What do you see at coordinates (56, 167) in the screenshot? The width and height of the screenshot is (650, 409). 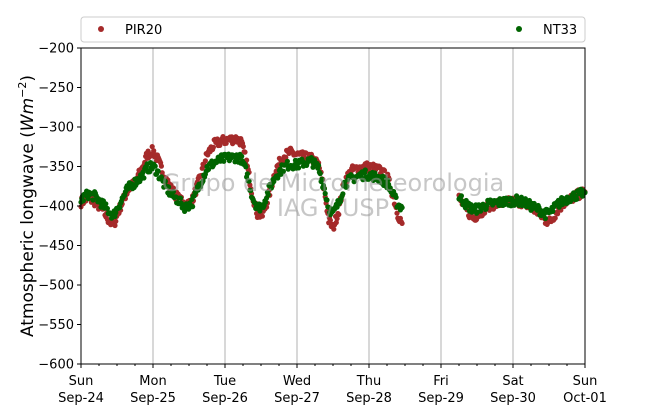 I see `y-tick-label: −350` at bounding box center [56, 167].